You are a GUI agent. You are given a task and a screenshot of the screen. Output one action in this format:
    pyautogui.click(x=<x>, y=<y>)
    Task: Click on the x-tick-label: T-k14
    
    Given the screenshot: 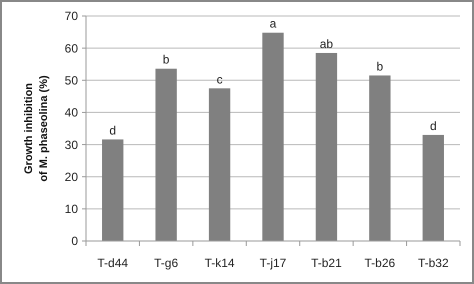 What is the action you would take?
    pyautogui.click(x=219, y=263)
    